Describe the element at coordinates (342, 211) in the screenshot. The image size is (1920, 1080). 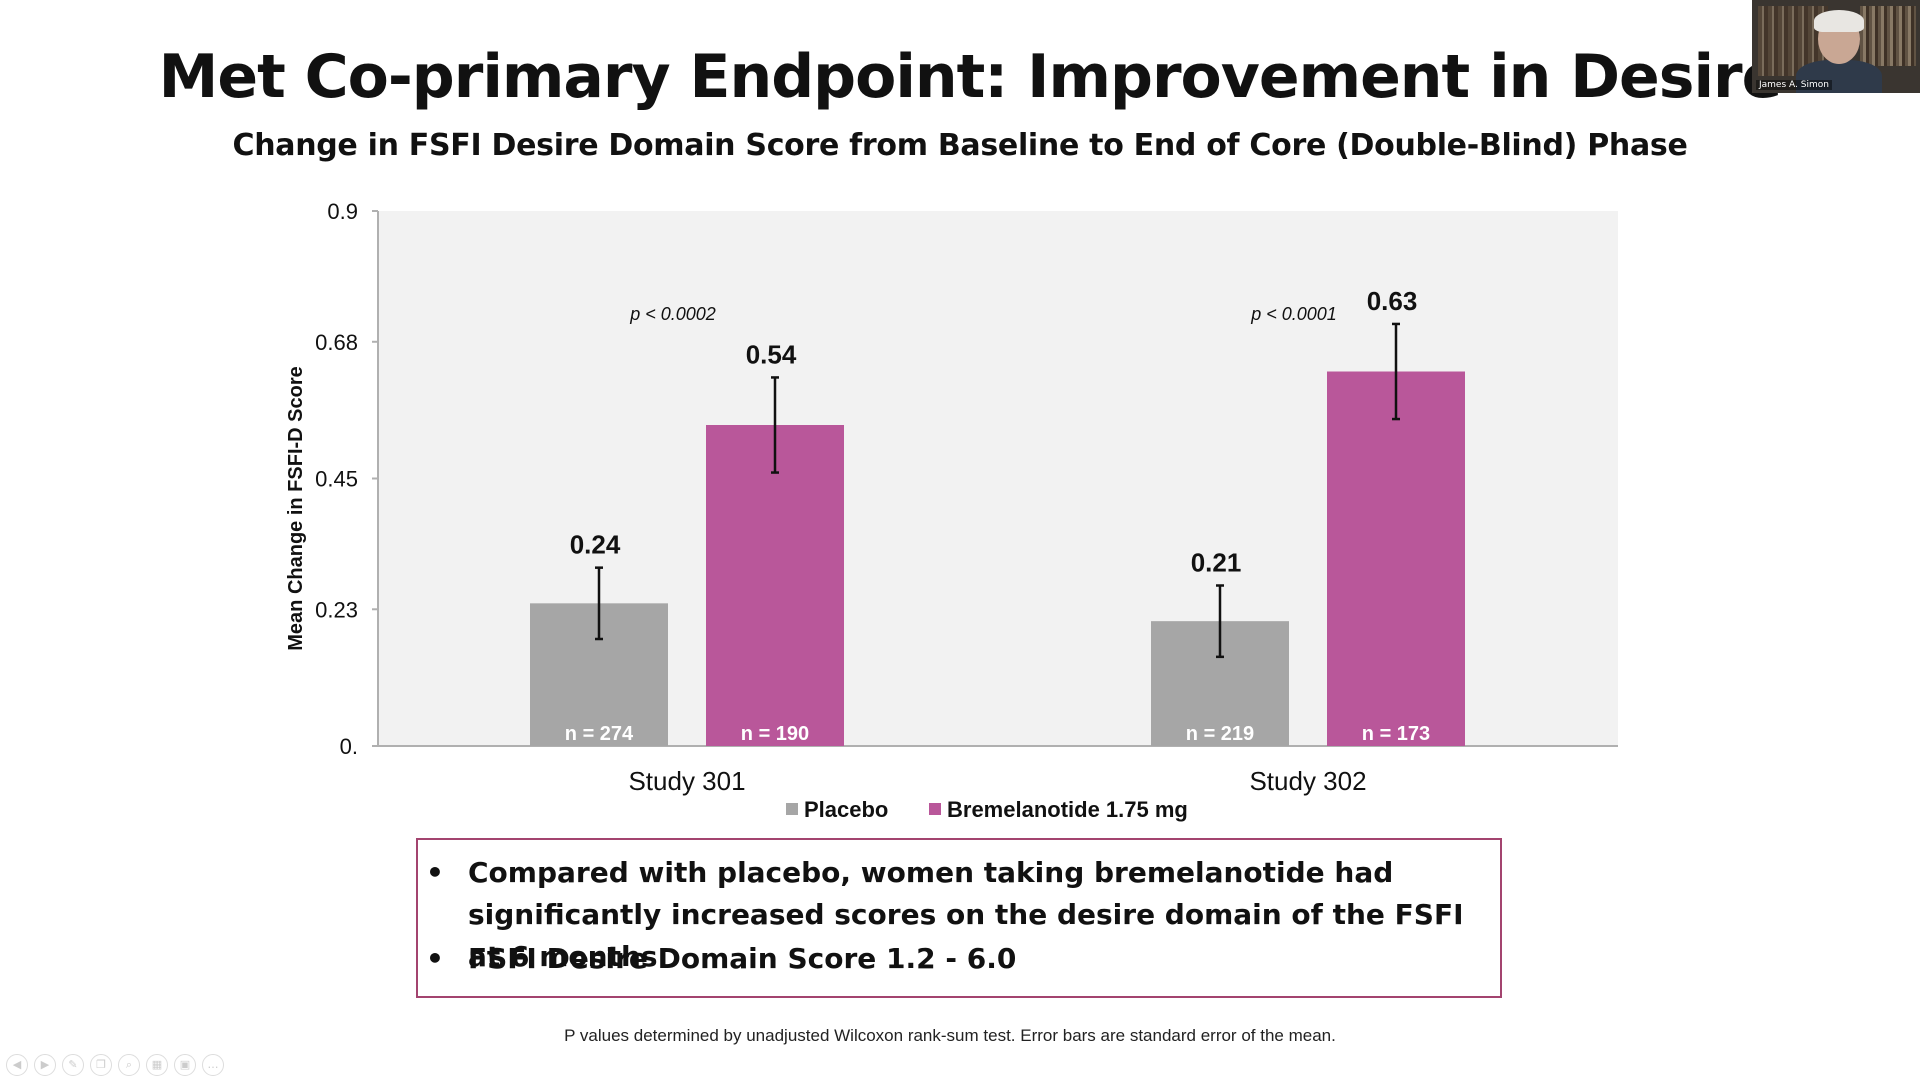
I see `y-tick-label: 0.9` at that location.